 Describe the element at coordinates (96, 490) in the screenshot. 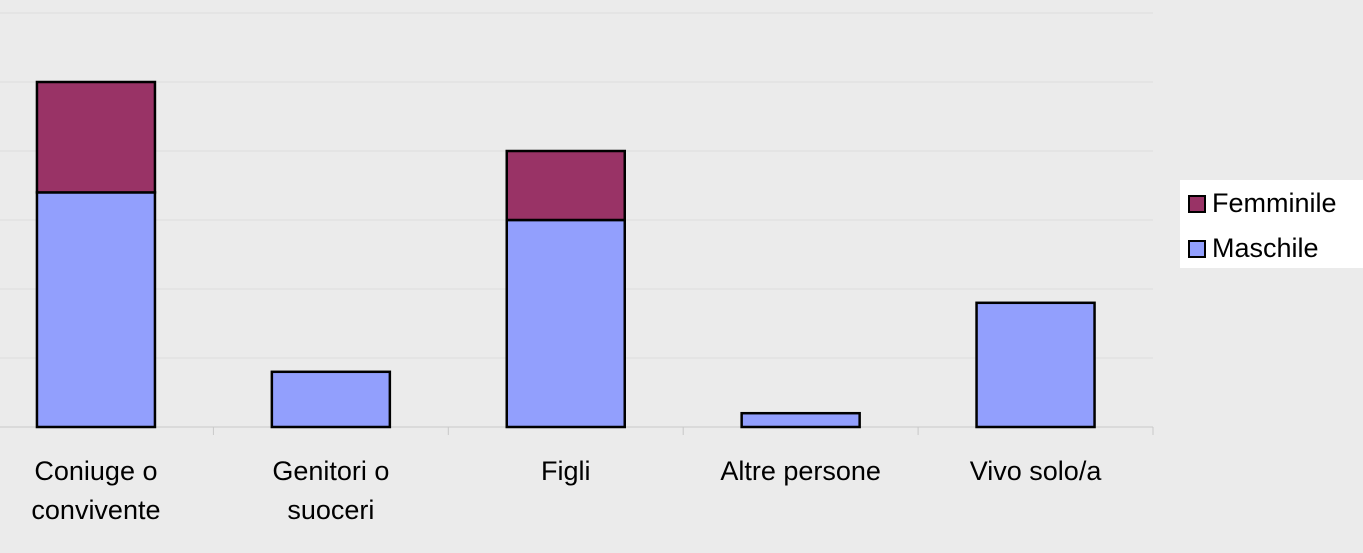

I see `x-tick-label: Coniuge o convivente` at that location.